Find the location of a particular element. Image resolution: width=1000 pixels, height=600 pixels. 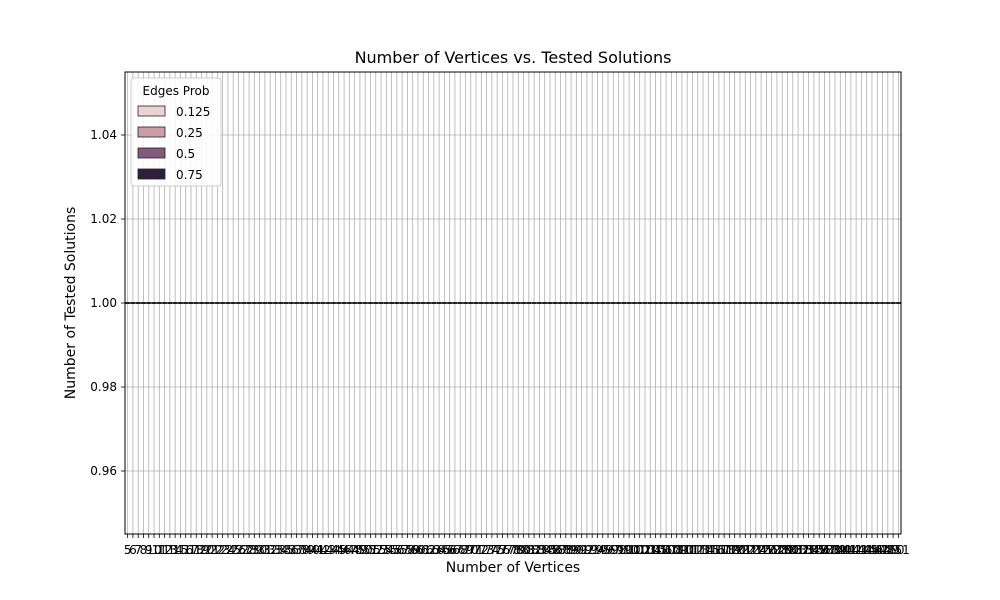

x-tick-label: 24 is located at coordinates (227, 550).